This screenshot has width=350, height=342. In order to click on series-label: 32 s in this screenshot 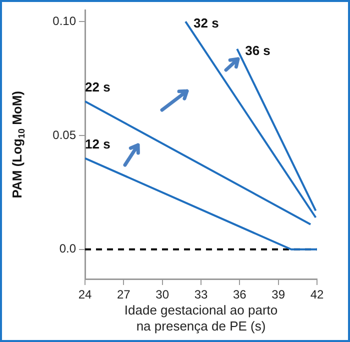, I will do `click(206, 23)`.